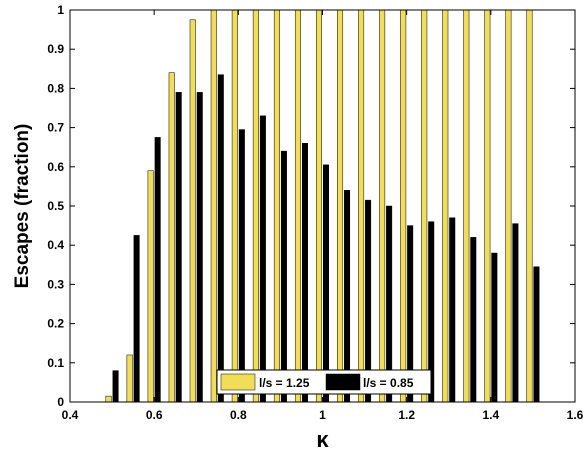 This screenshot has width=583, height=452. Describe the element at coordinates (55, 284) in the screenshot. I see `y-tick-label: 0.3` at that location.